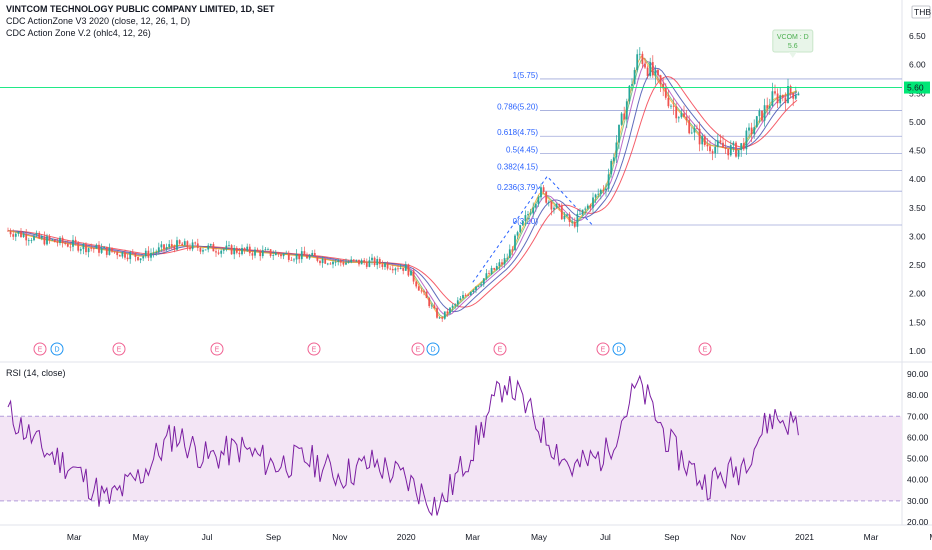  What do you see at coordinates (526, 75) in the screenshot?
I see `fib-level-label: 1(5.75)` at bounding box center [526, 75].